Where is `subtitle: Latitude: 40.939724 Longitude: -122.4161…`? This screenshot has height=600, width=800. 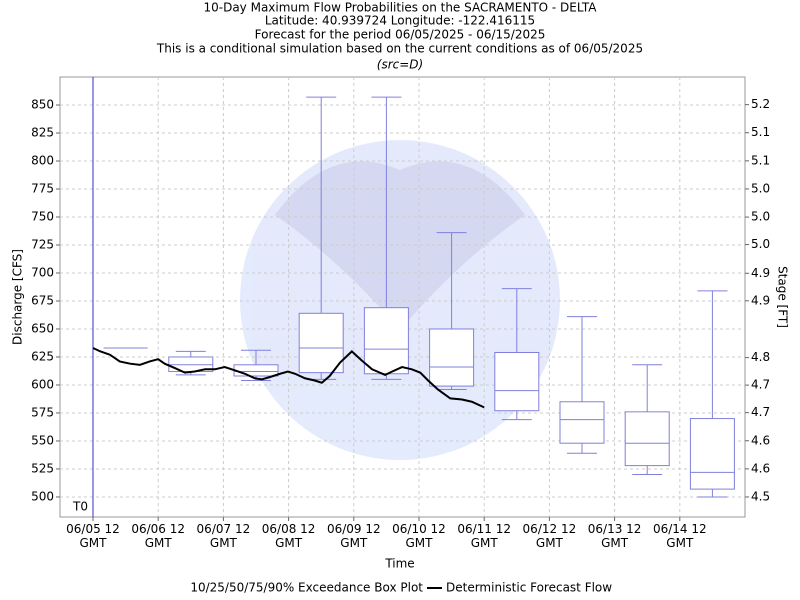 subtitle: Latitude: 40.939724 Longitude: -122.4161… is located at coordinates (400, 21).